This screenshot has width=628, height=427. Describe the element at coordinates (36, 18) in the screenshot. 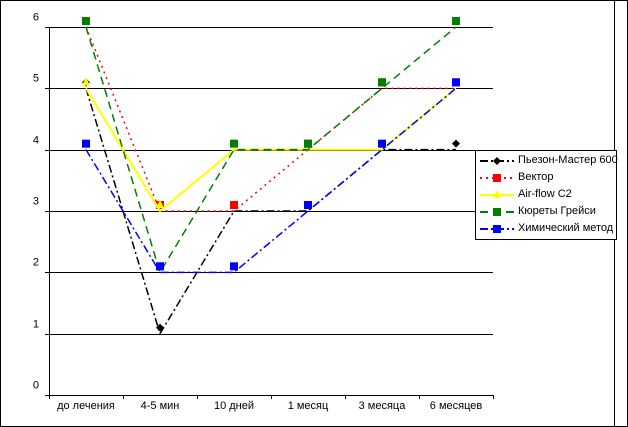

I see `y-tick-label: 6` at that location.